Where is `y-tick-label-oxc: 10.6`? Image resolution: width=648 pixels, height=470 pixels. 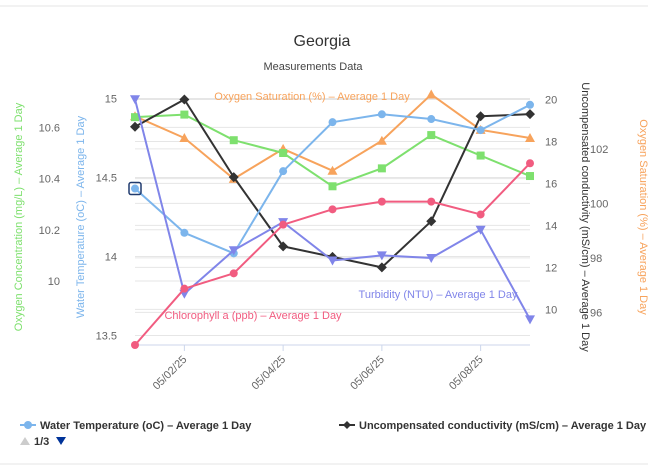
y-tick-label-oxc: 10.6 is located at coordinates (49, 128).